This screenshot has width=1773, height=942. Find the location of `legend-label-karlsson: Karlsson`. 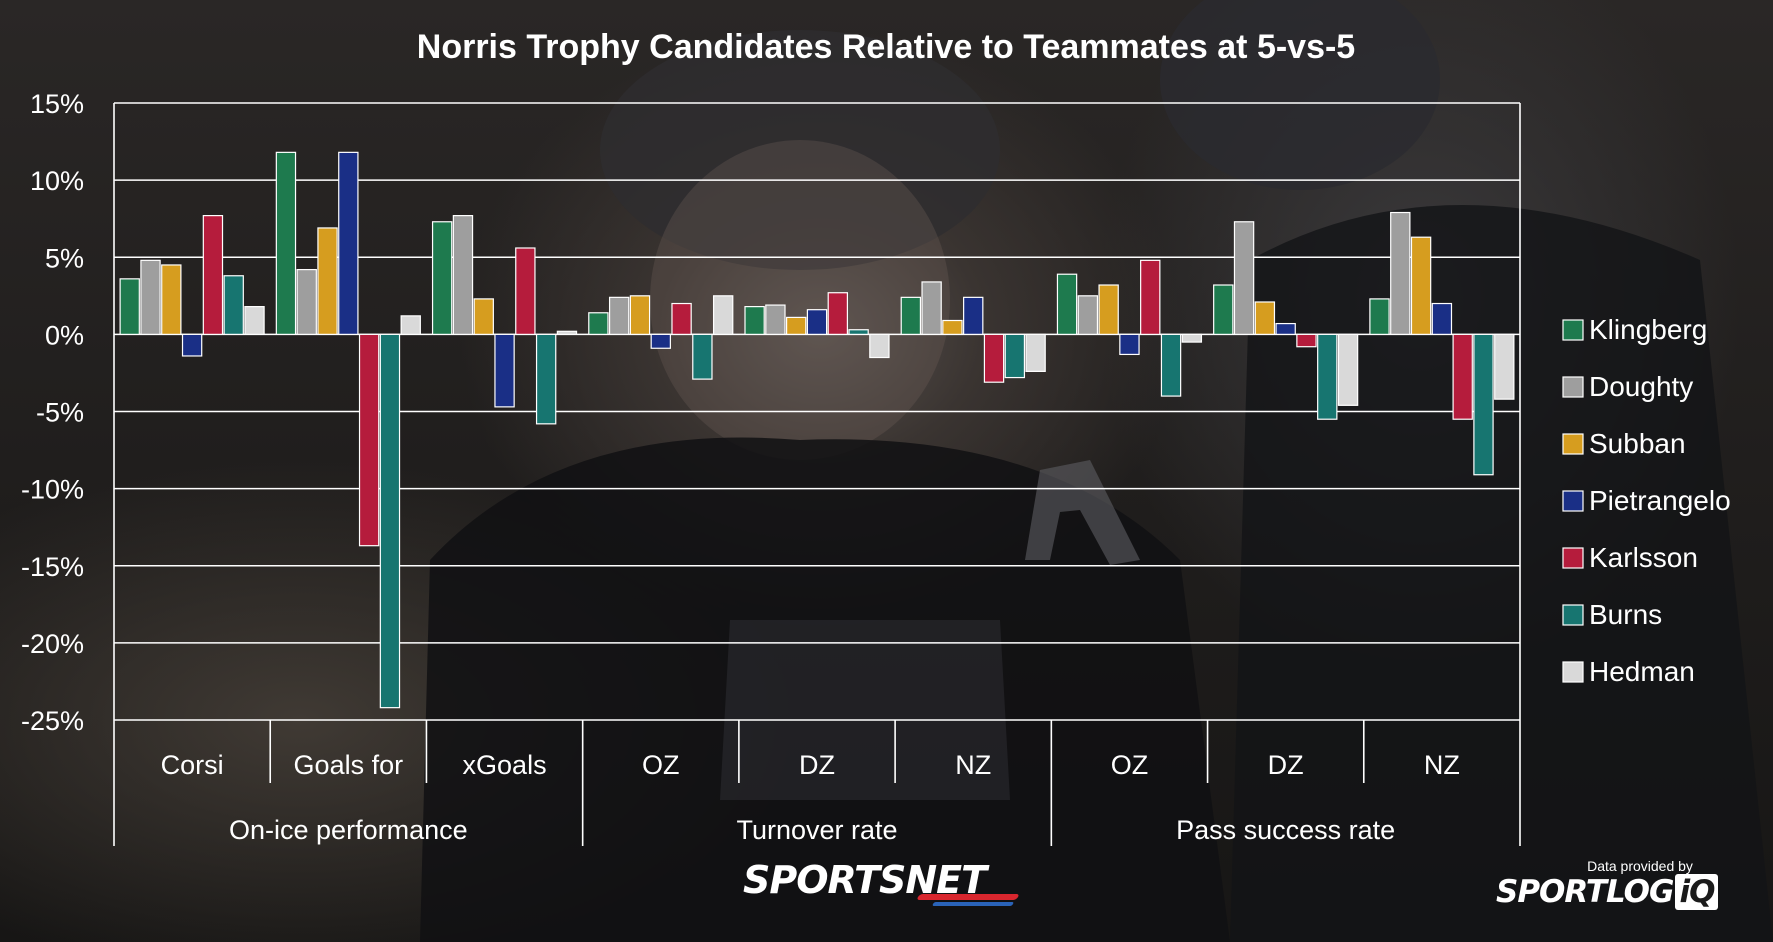

legend-label-karlsson: Karlsson is located at coordinates (1643, 557).